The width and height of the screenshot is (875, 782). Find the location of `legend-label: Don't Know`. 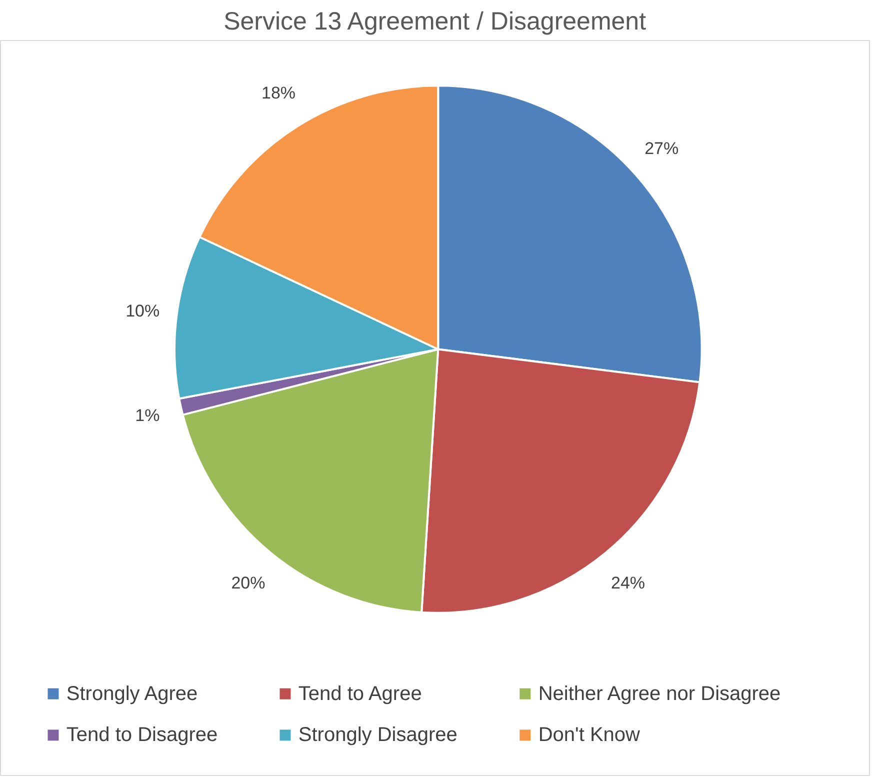

legend-label: Don't Know is located at coordinates (589, 735).